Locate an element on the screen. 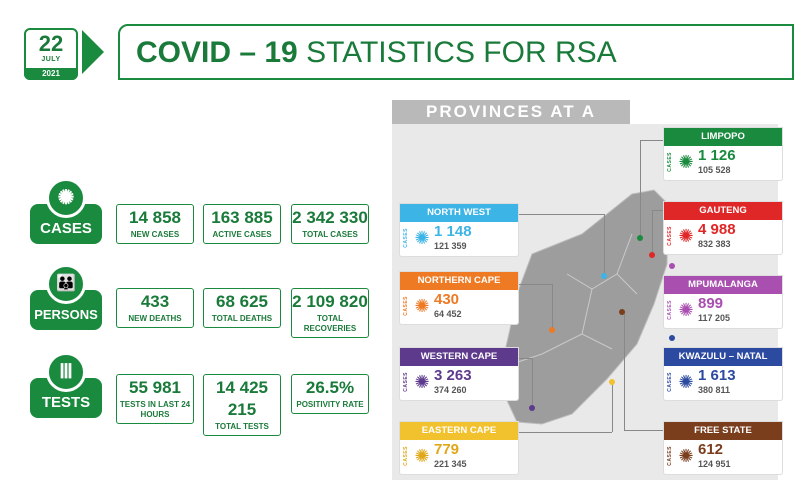 This screenshot has width=800, height=480. map-dot-gauteng is located at coordinates (652, 255).